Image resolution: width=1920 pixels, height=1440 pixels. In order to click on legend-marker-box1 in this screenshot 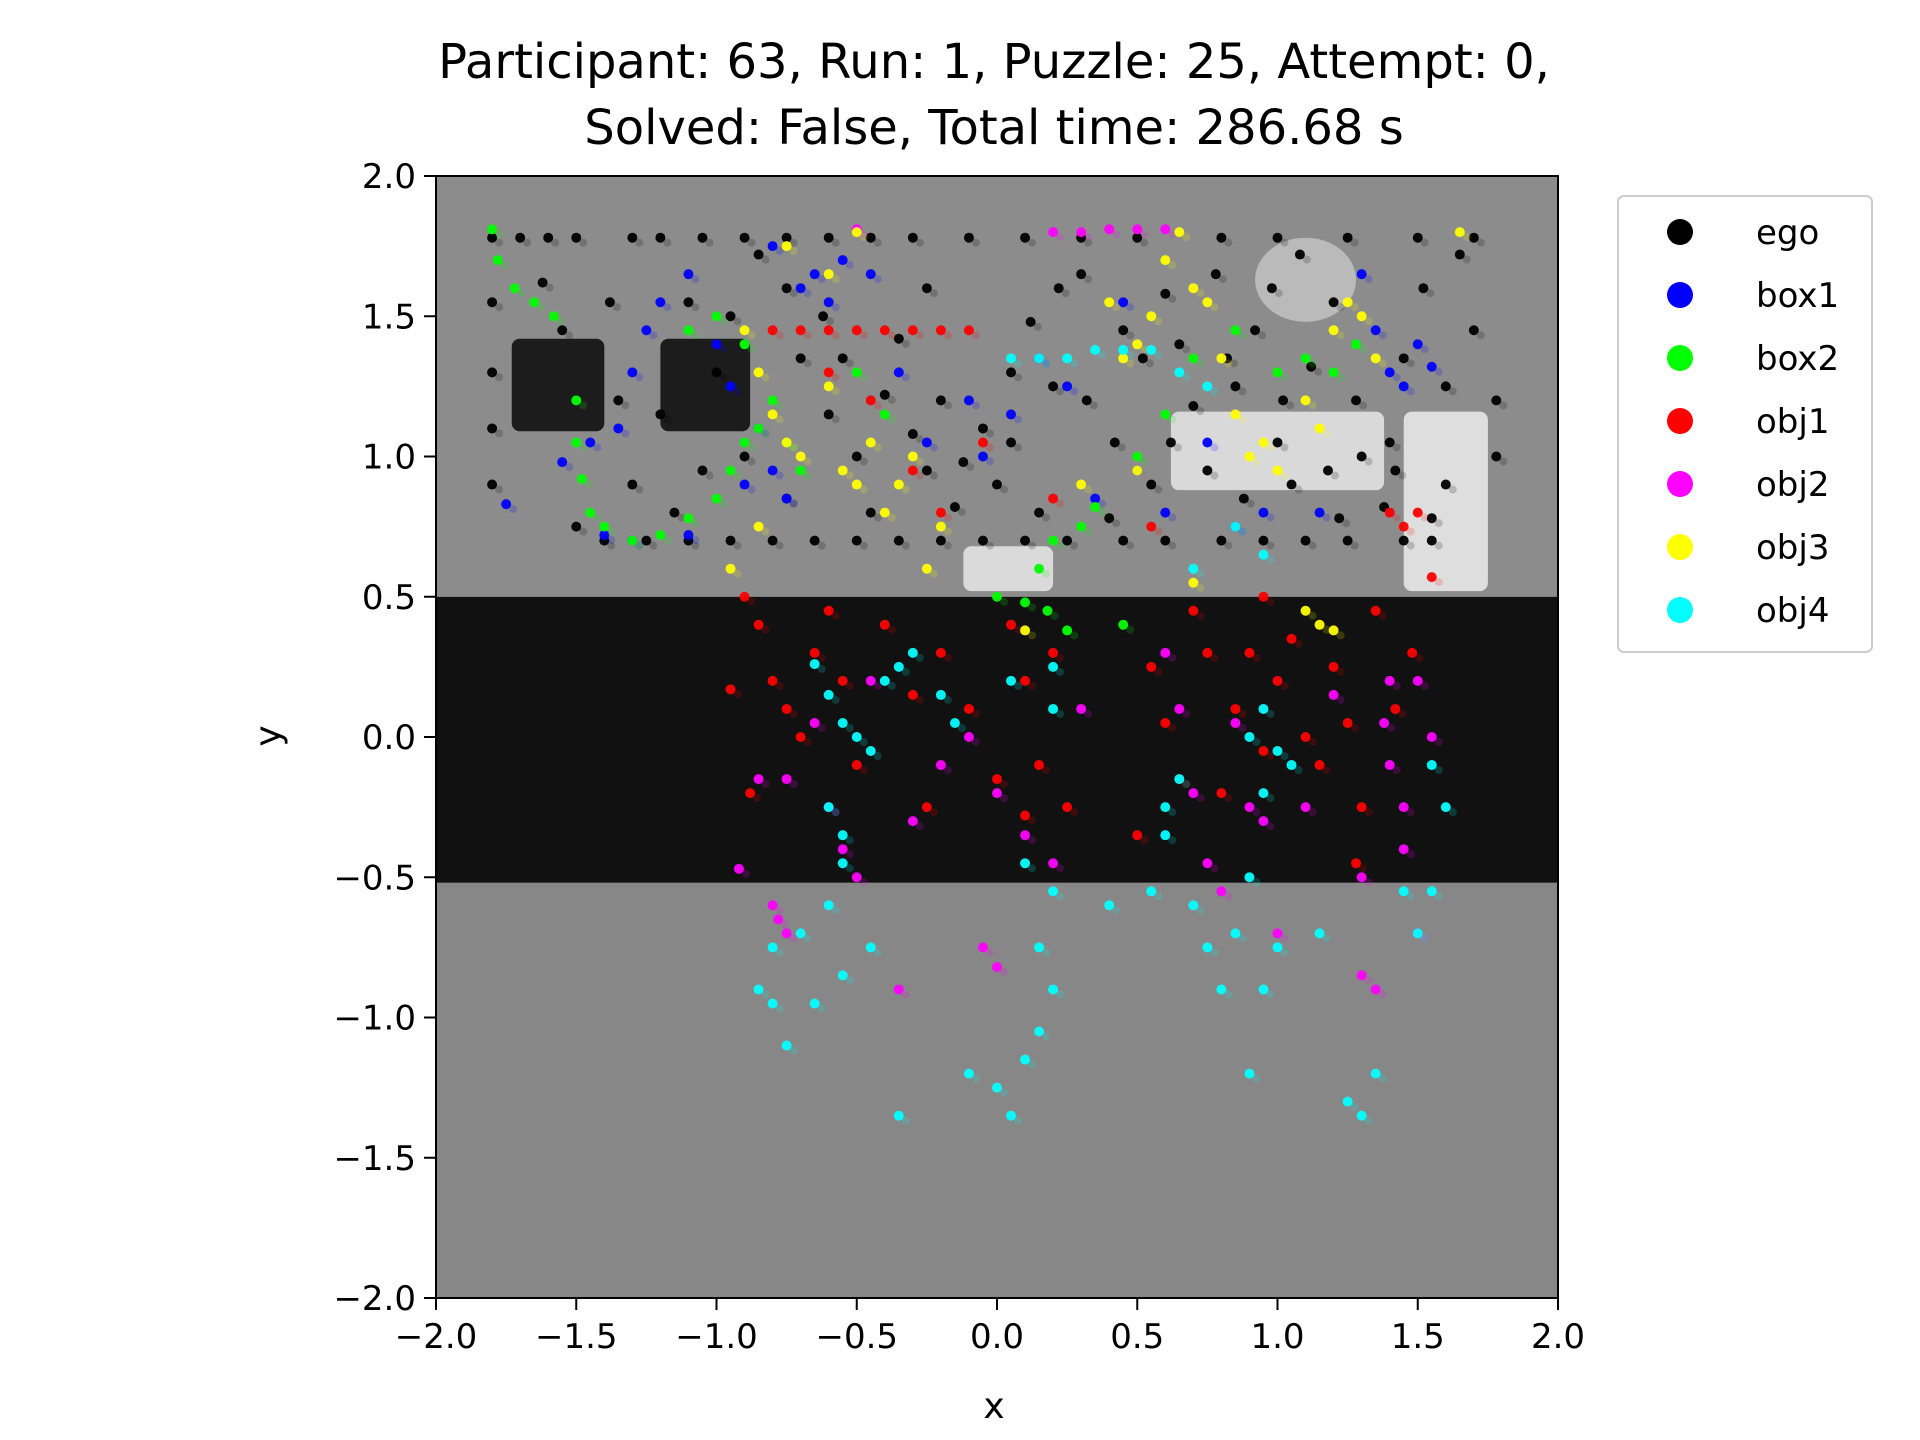, I will do `click(1680, 295)`.